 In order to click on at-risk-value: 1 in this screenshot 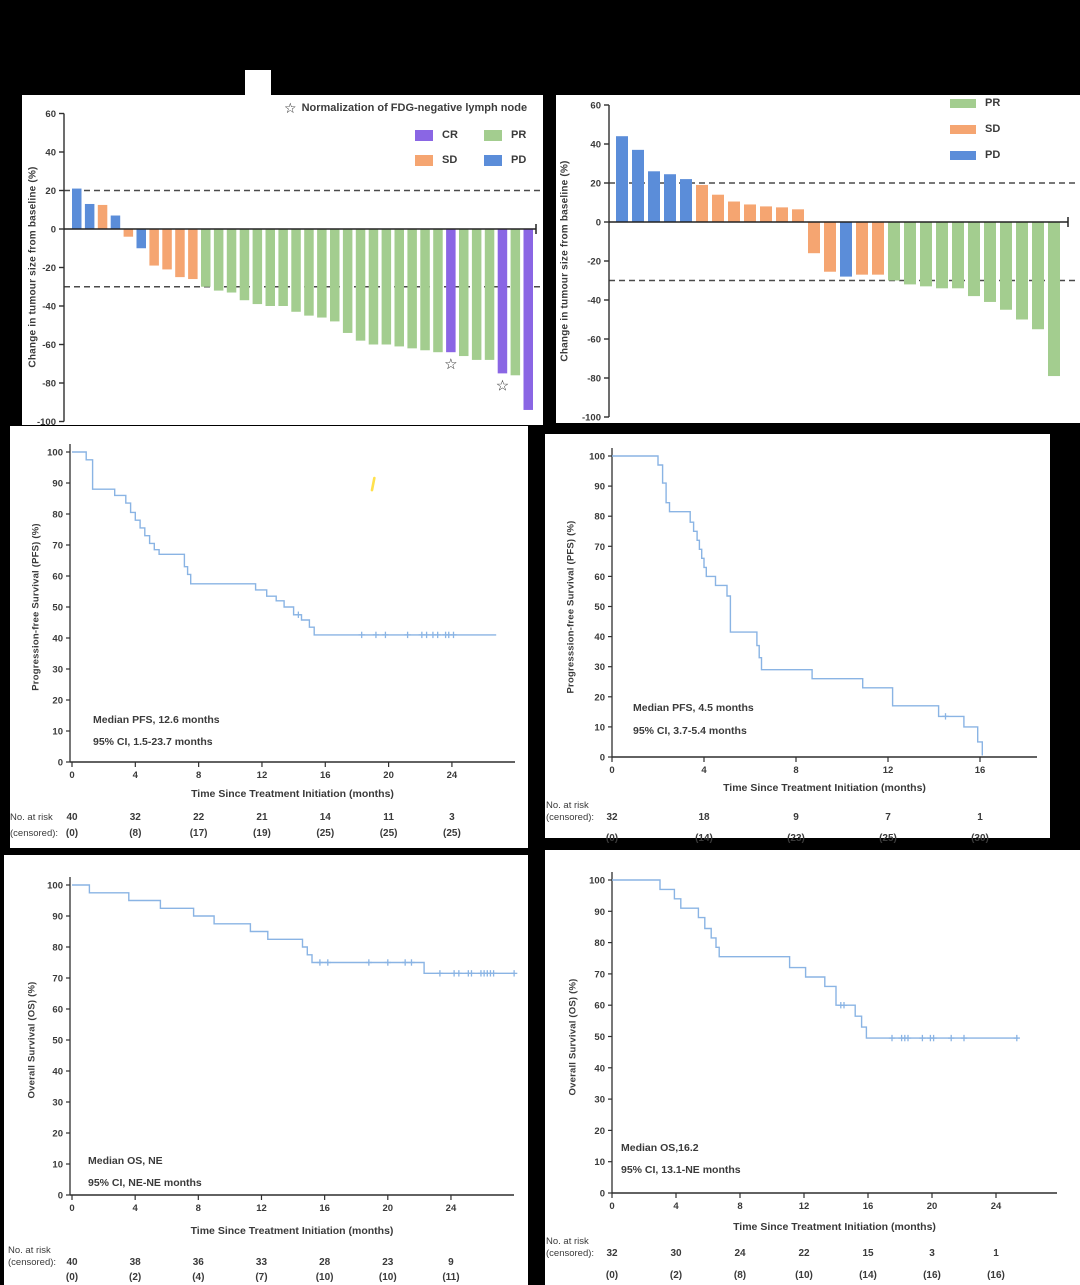, I will do `click(980, 817)`.